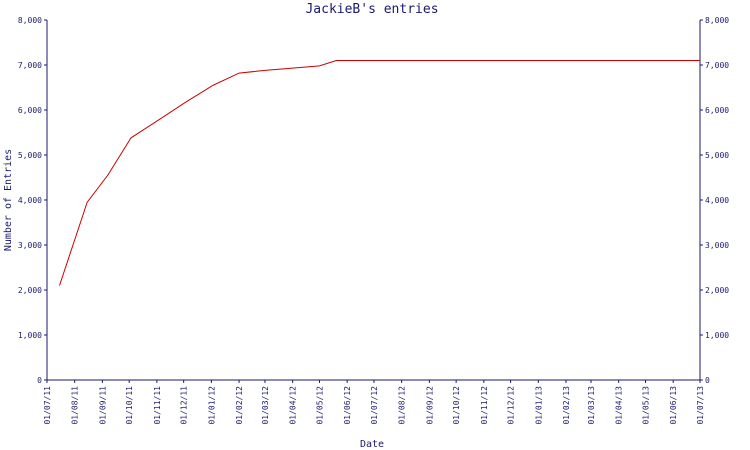  Describe the element at coordinates (717, 110) in the screenshot. I see `y-tick-label-right: 6,000` at that location.